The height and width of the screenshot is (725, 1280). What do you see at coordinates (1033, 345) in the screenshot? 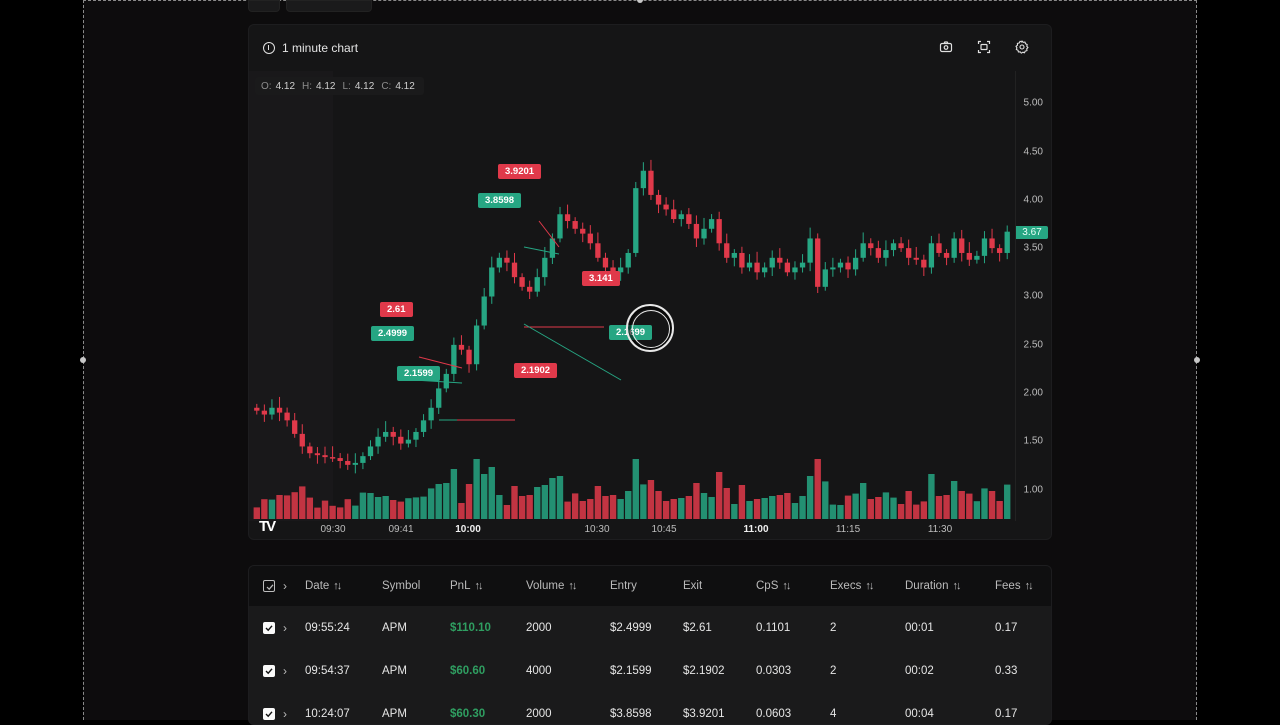
I see `price-tick: 2.50` at bounding box center [1033, 345].